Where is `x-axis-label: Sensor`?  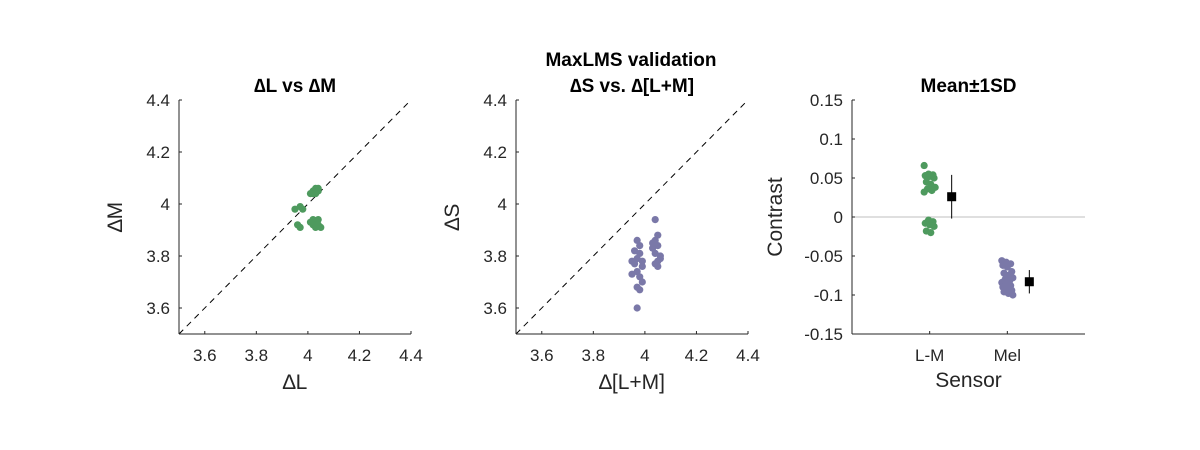
x-axis-label: Sensor is located at coordinates (968, 380).